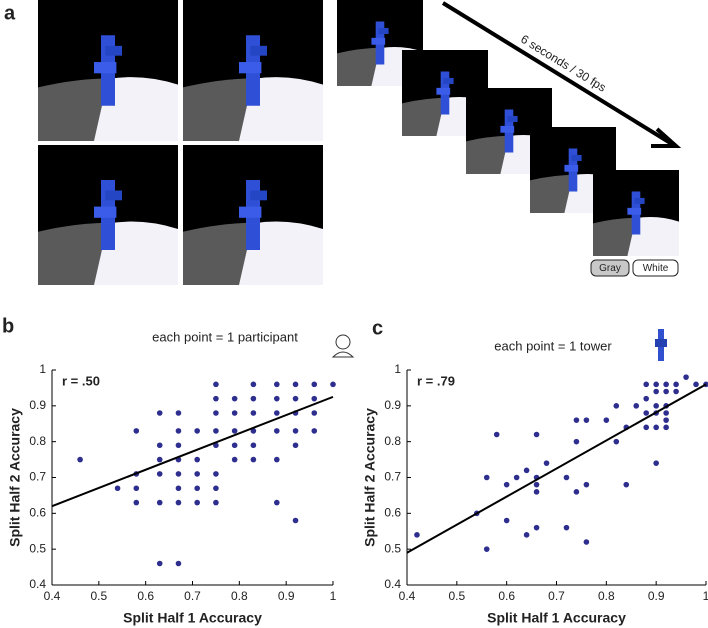 The width and height of the screenshot is (708, 628). I want to click on x-tick-label: 0.6, so click(145, 596).